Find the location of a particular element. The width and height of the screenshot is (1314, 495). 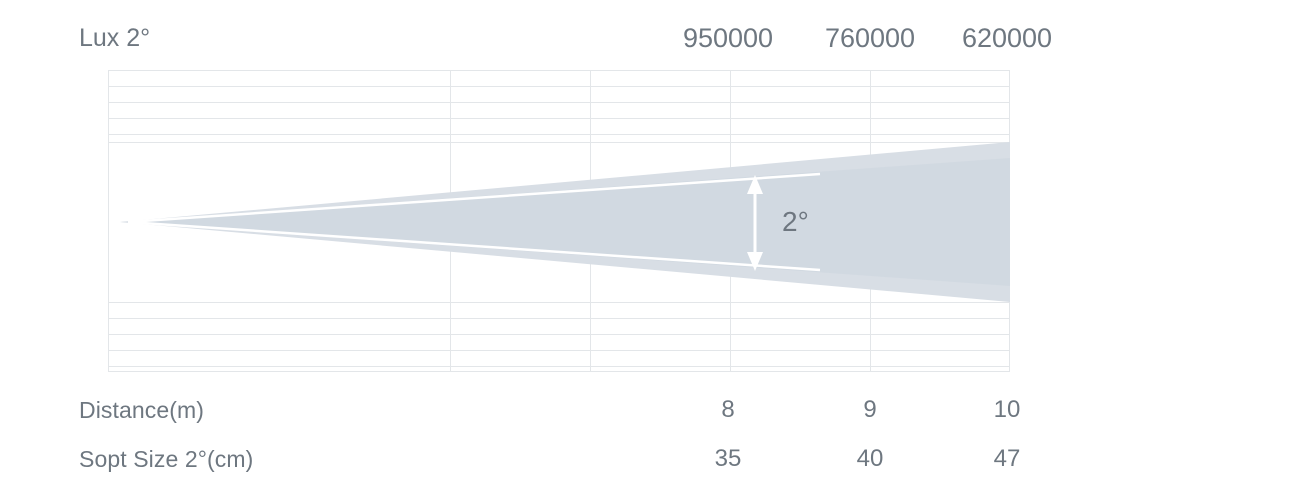

beam-separator-lines is located at coordinates (474, 222).